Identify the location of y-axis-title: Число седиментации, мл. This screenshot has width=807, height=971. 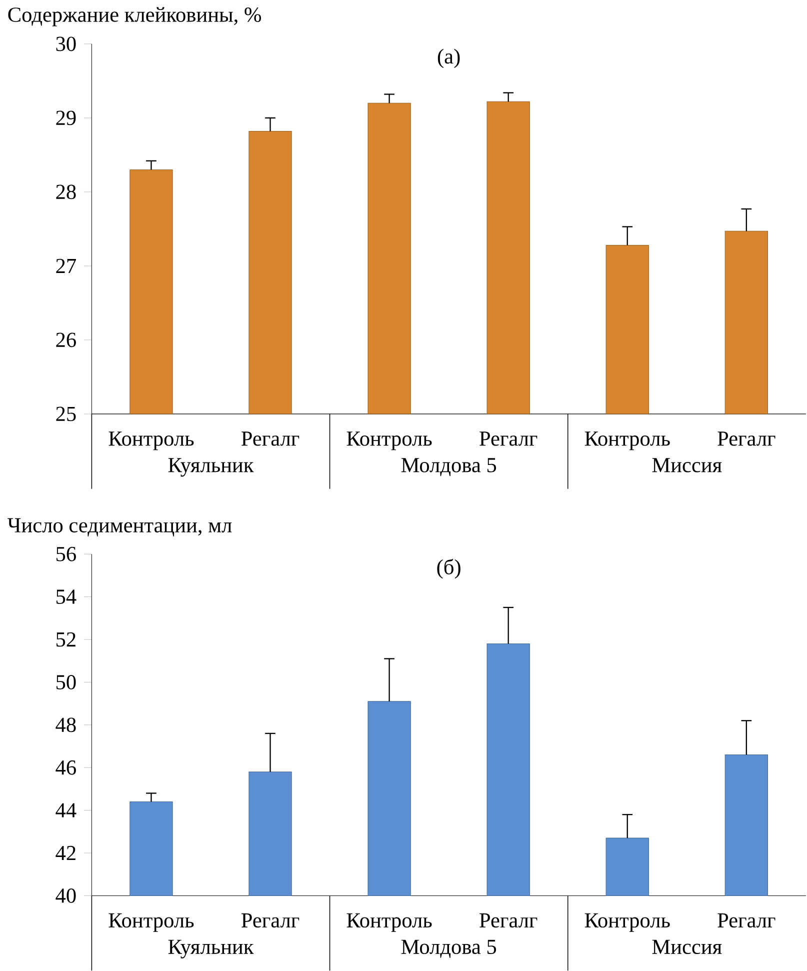
(119, 527).